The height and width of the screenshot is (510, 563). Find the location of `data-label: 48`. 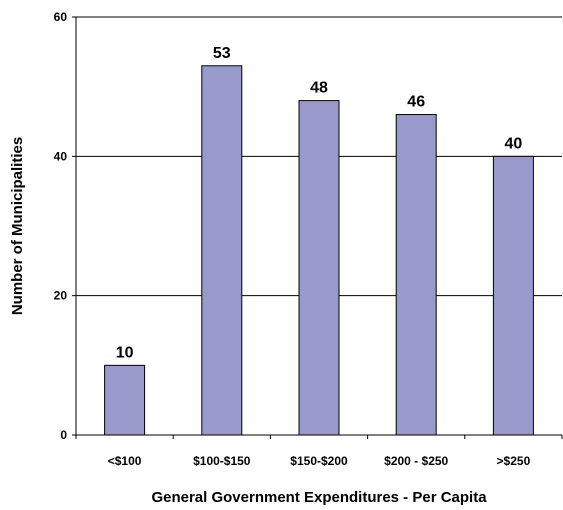

data-label: 48 is located at coordinates (319, 88).